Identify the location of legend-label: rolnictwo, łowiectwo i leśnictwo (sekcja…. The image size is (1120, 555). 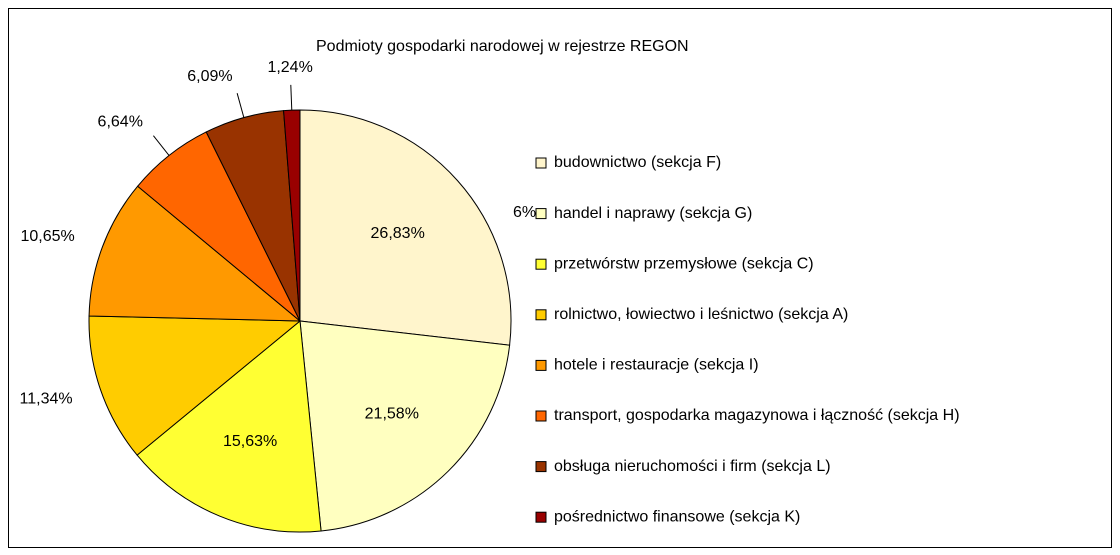
(701, 314).